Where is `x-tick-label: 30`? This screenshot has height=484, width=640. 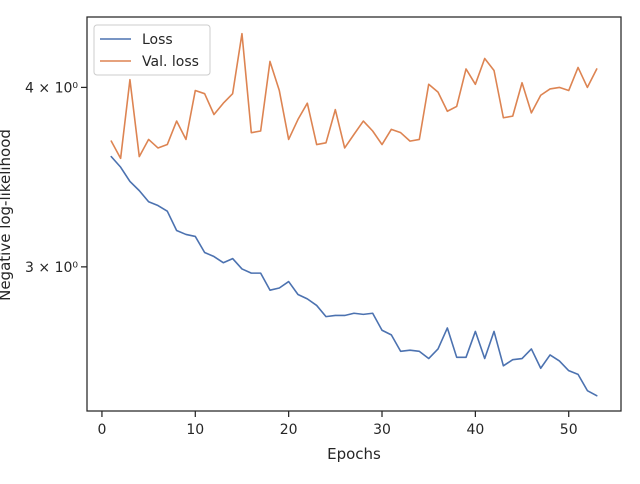 x-tick-label: 30 is located at coordinates (382, 430).